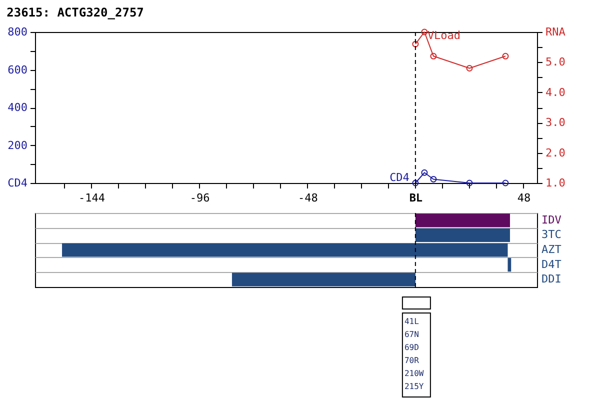 The image size is (600, 399). Describe the element at coordinates (416, 198) in the screenshot. I see `x-tick-label: BL` at that location.